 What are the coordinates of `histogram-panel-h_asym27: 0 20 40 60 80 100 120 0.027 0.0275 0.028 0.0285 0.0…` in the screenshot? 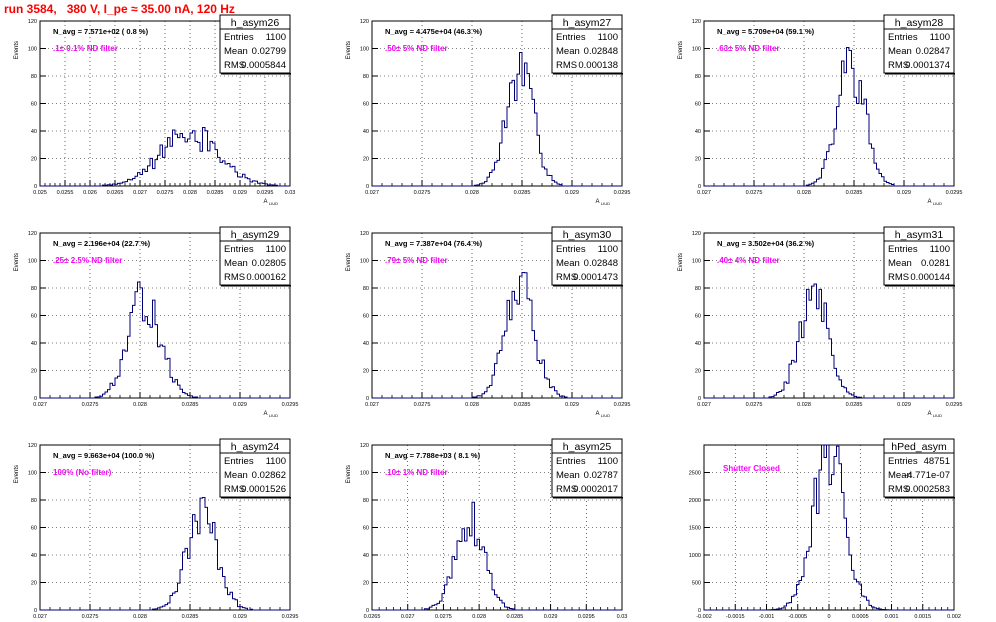 It's located at (488, 110).